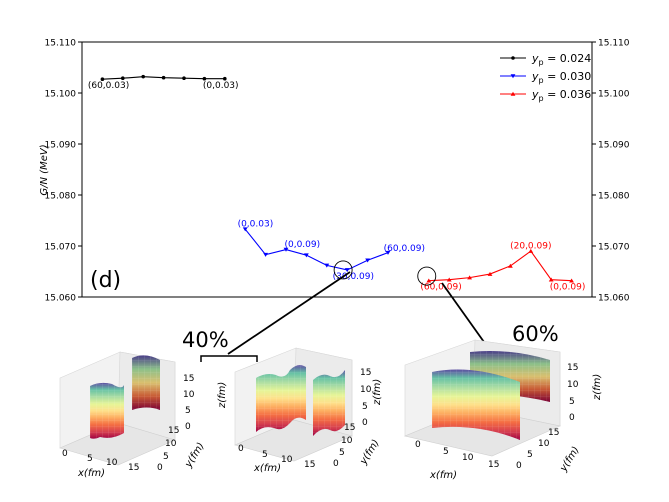  I want to click on y-tick-label-left: 15.080, so click(61, 197).